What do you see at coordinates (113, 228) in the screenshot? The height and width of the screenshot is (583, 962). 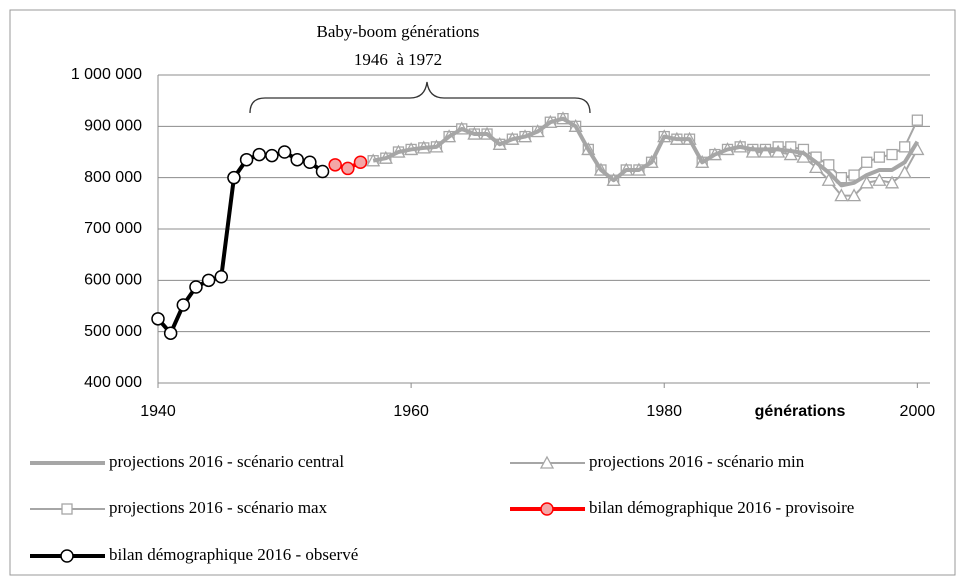 I see `y-tick-label: 700 000` at bounding box center [113, 228].